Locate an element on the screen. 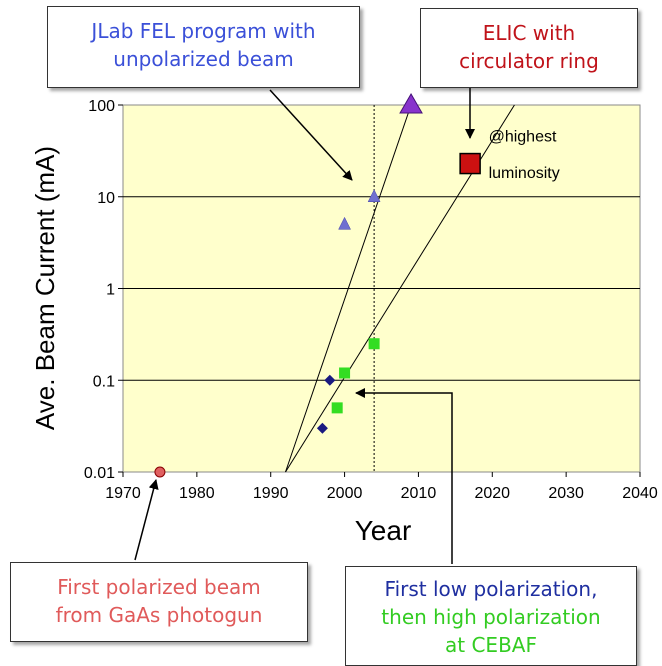  y-axis-label: Ave. Beam Current (mA) is located at coordinates (45, 288).